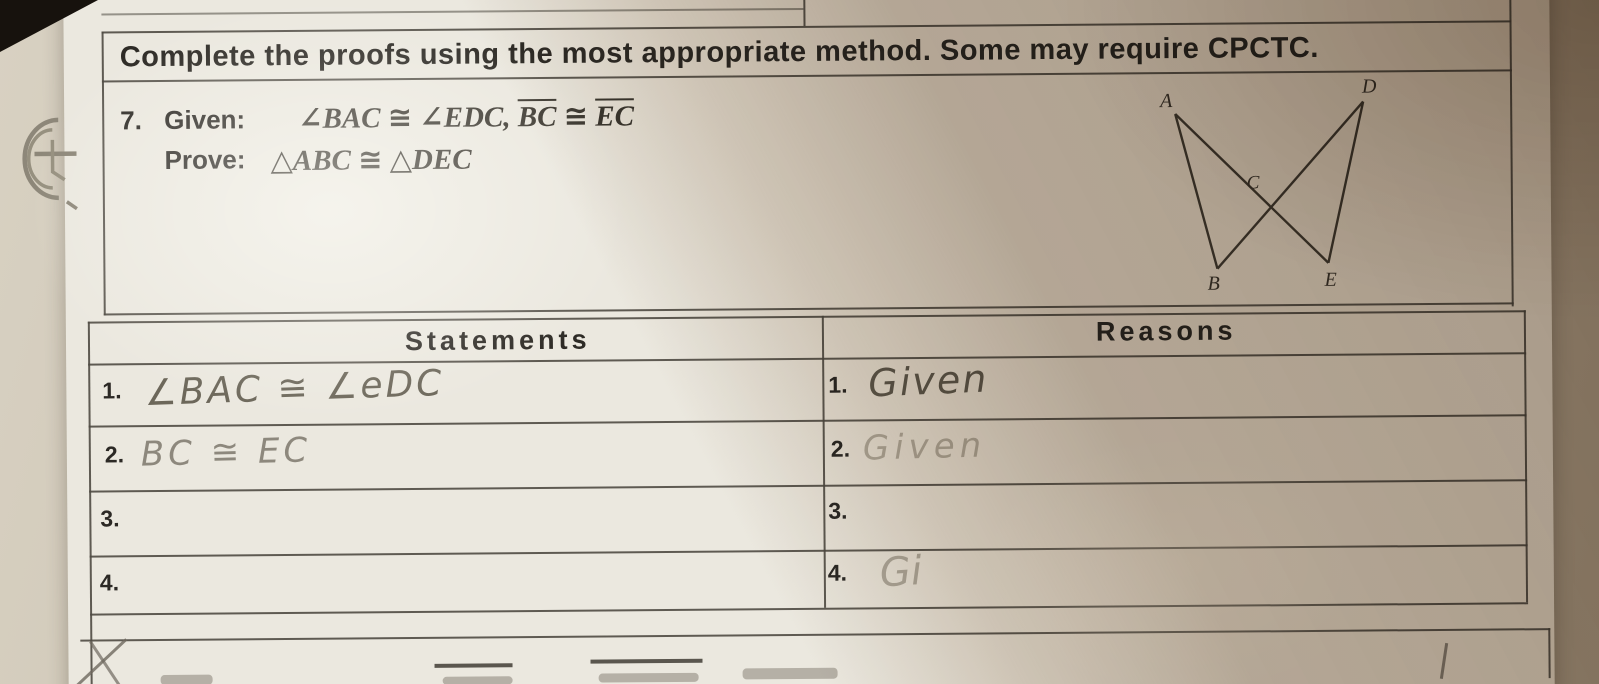 This screenshot has width=1599, height=684. I want to click on given-congruent-symbol: ≅, so click(576, 116).